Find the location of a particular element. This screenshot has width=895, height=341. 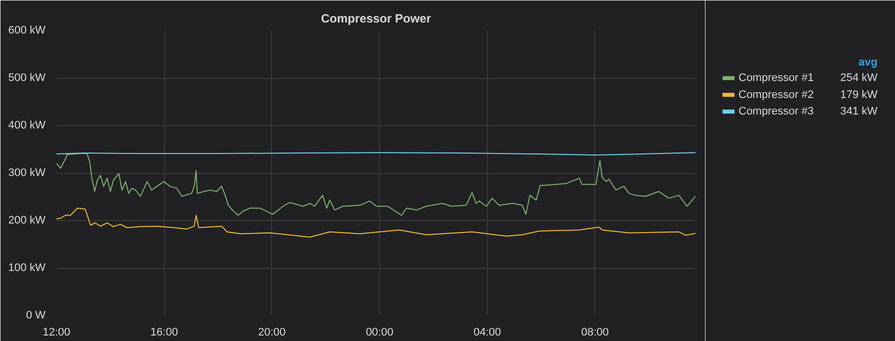

y-tick-label: 100 kW is located at coordinates (27, 268).